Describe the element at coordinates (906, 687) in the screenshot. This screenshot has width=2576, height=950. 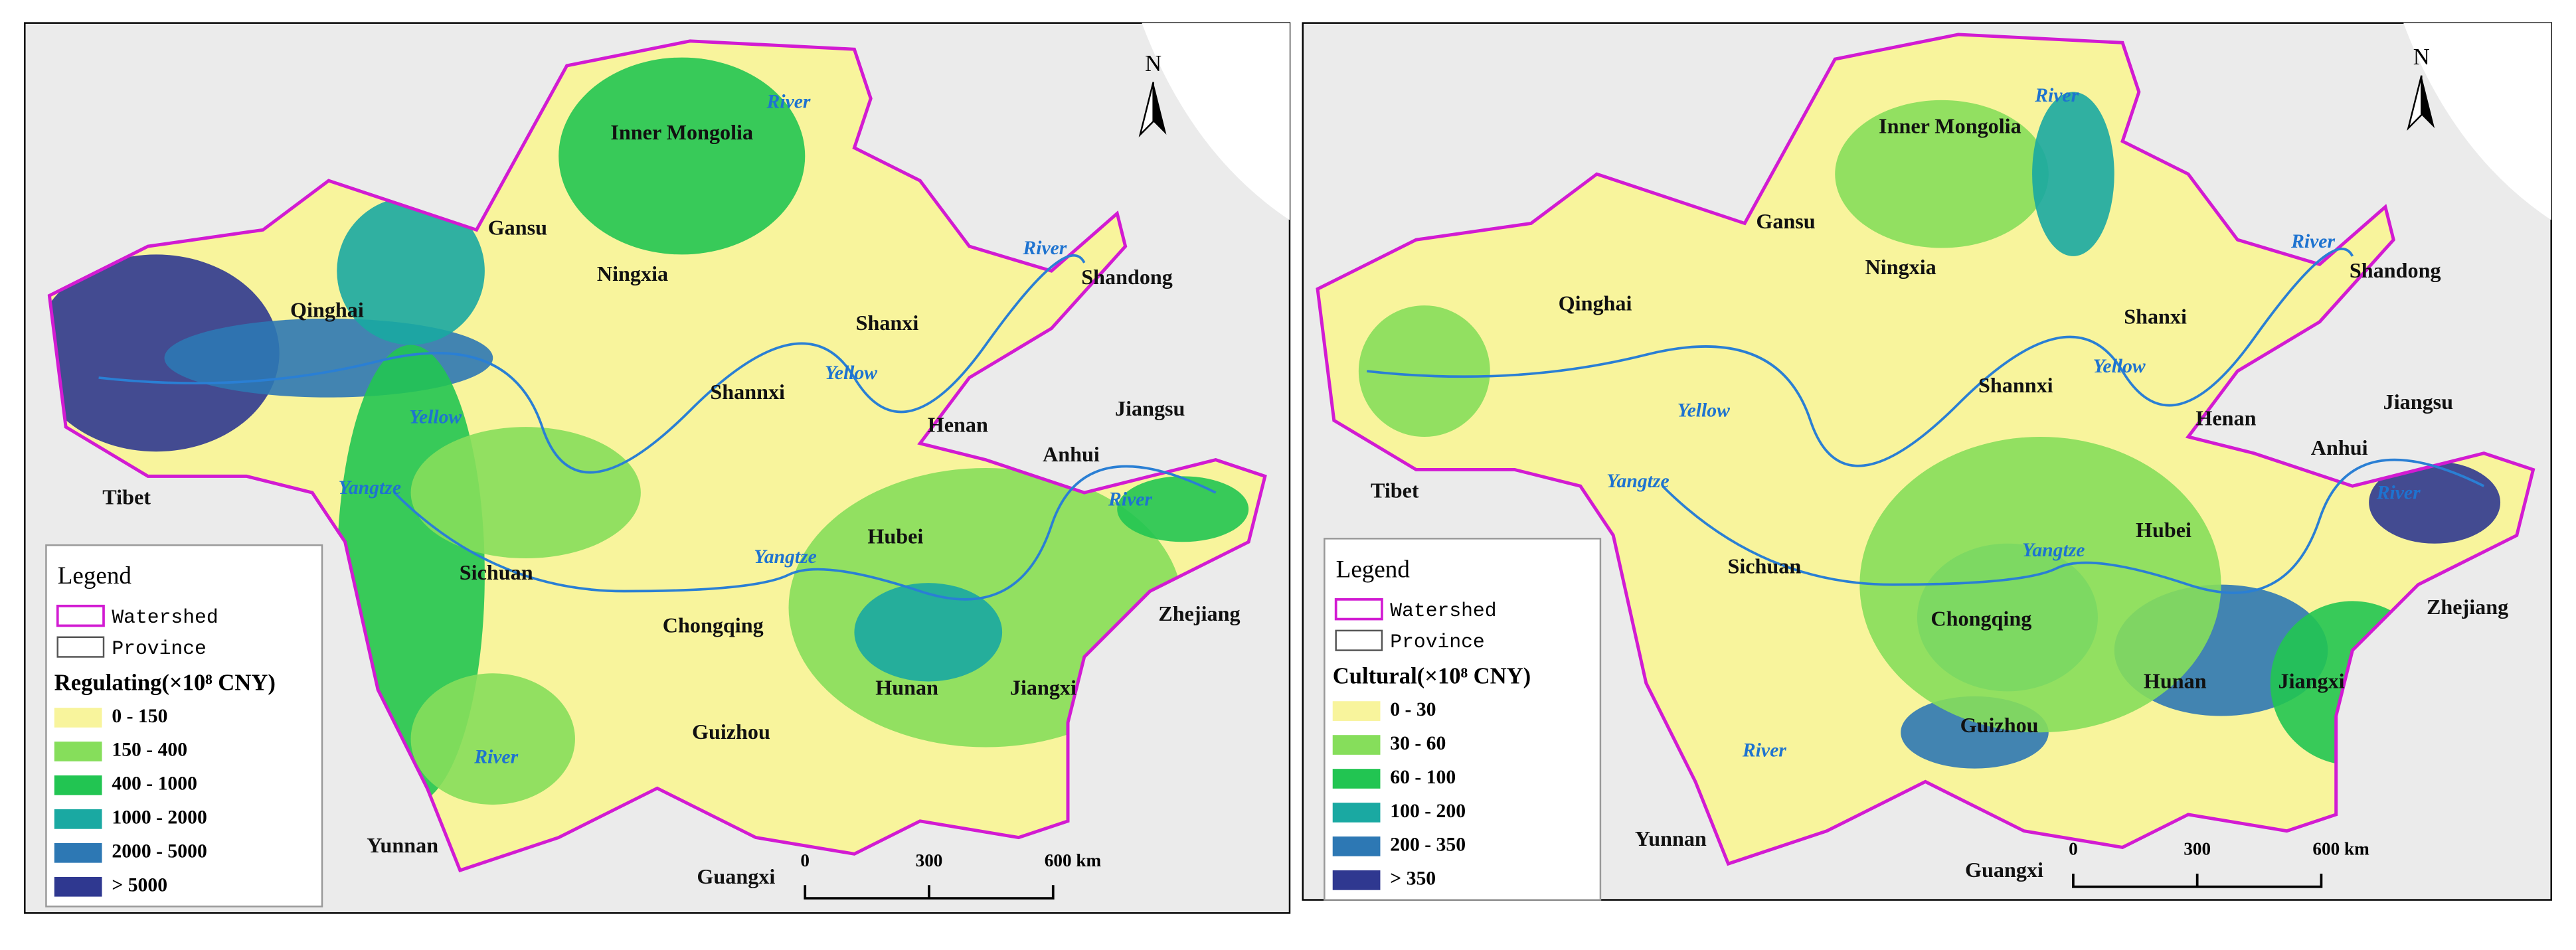
I see `place-label: Hunan` at that location.